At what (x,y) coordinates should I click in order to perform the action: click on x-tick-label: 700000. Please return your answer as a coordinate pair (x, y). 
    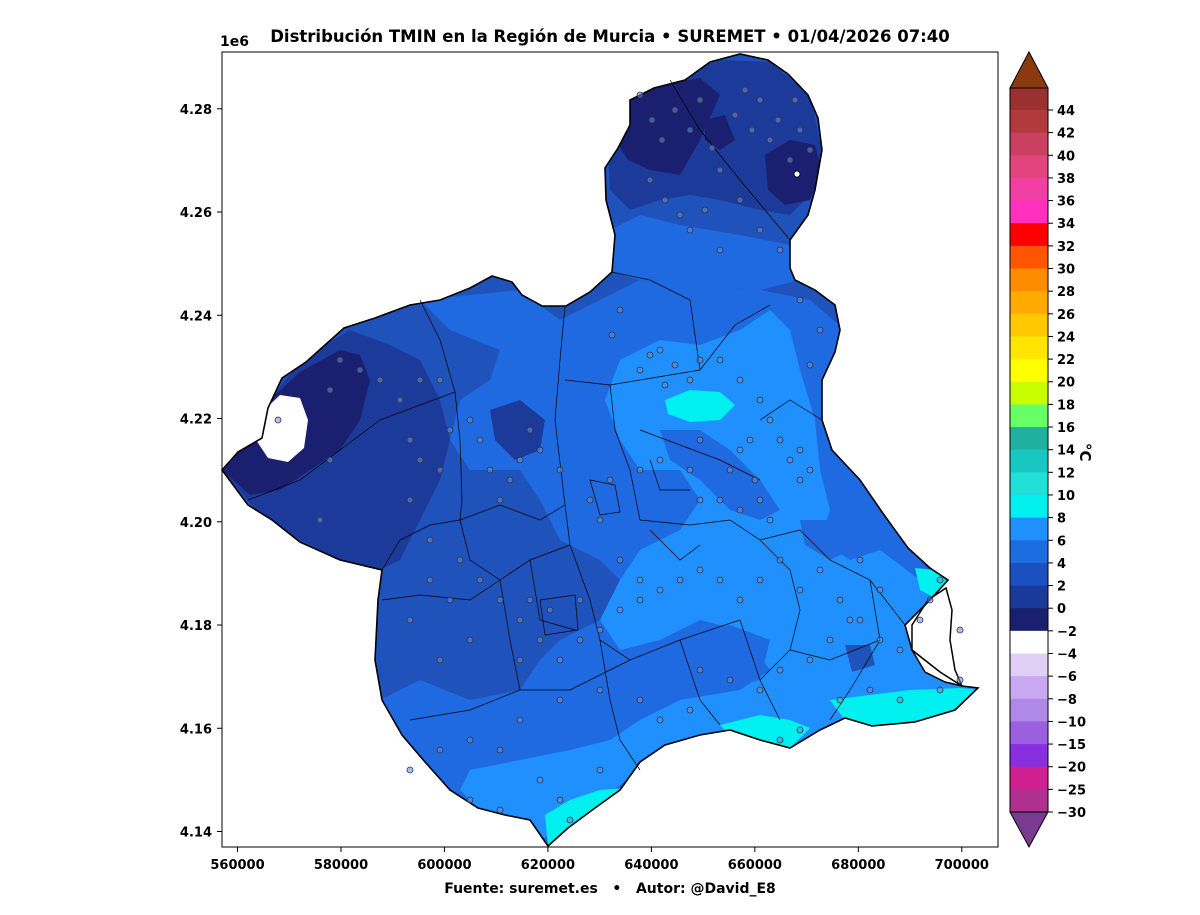
    Looking at the image, I should click on (962, 865).